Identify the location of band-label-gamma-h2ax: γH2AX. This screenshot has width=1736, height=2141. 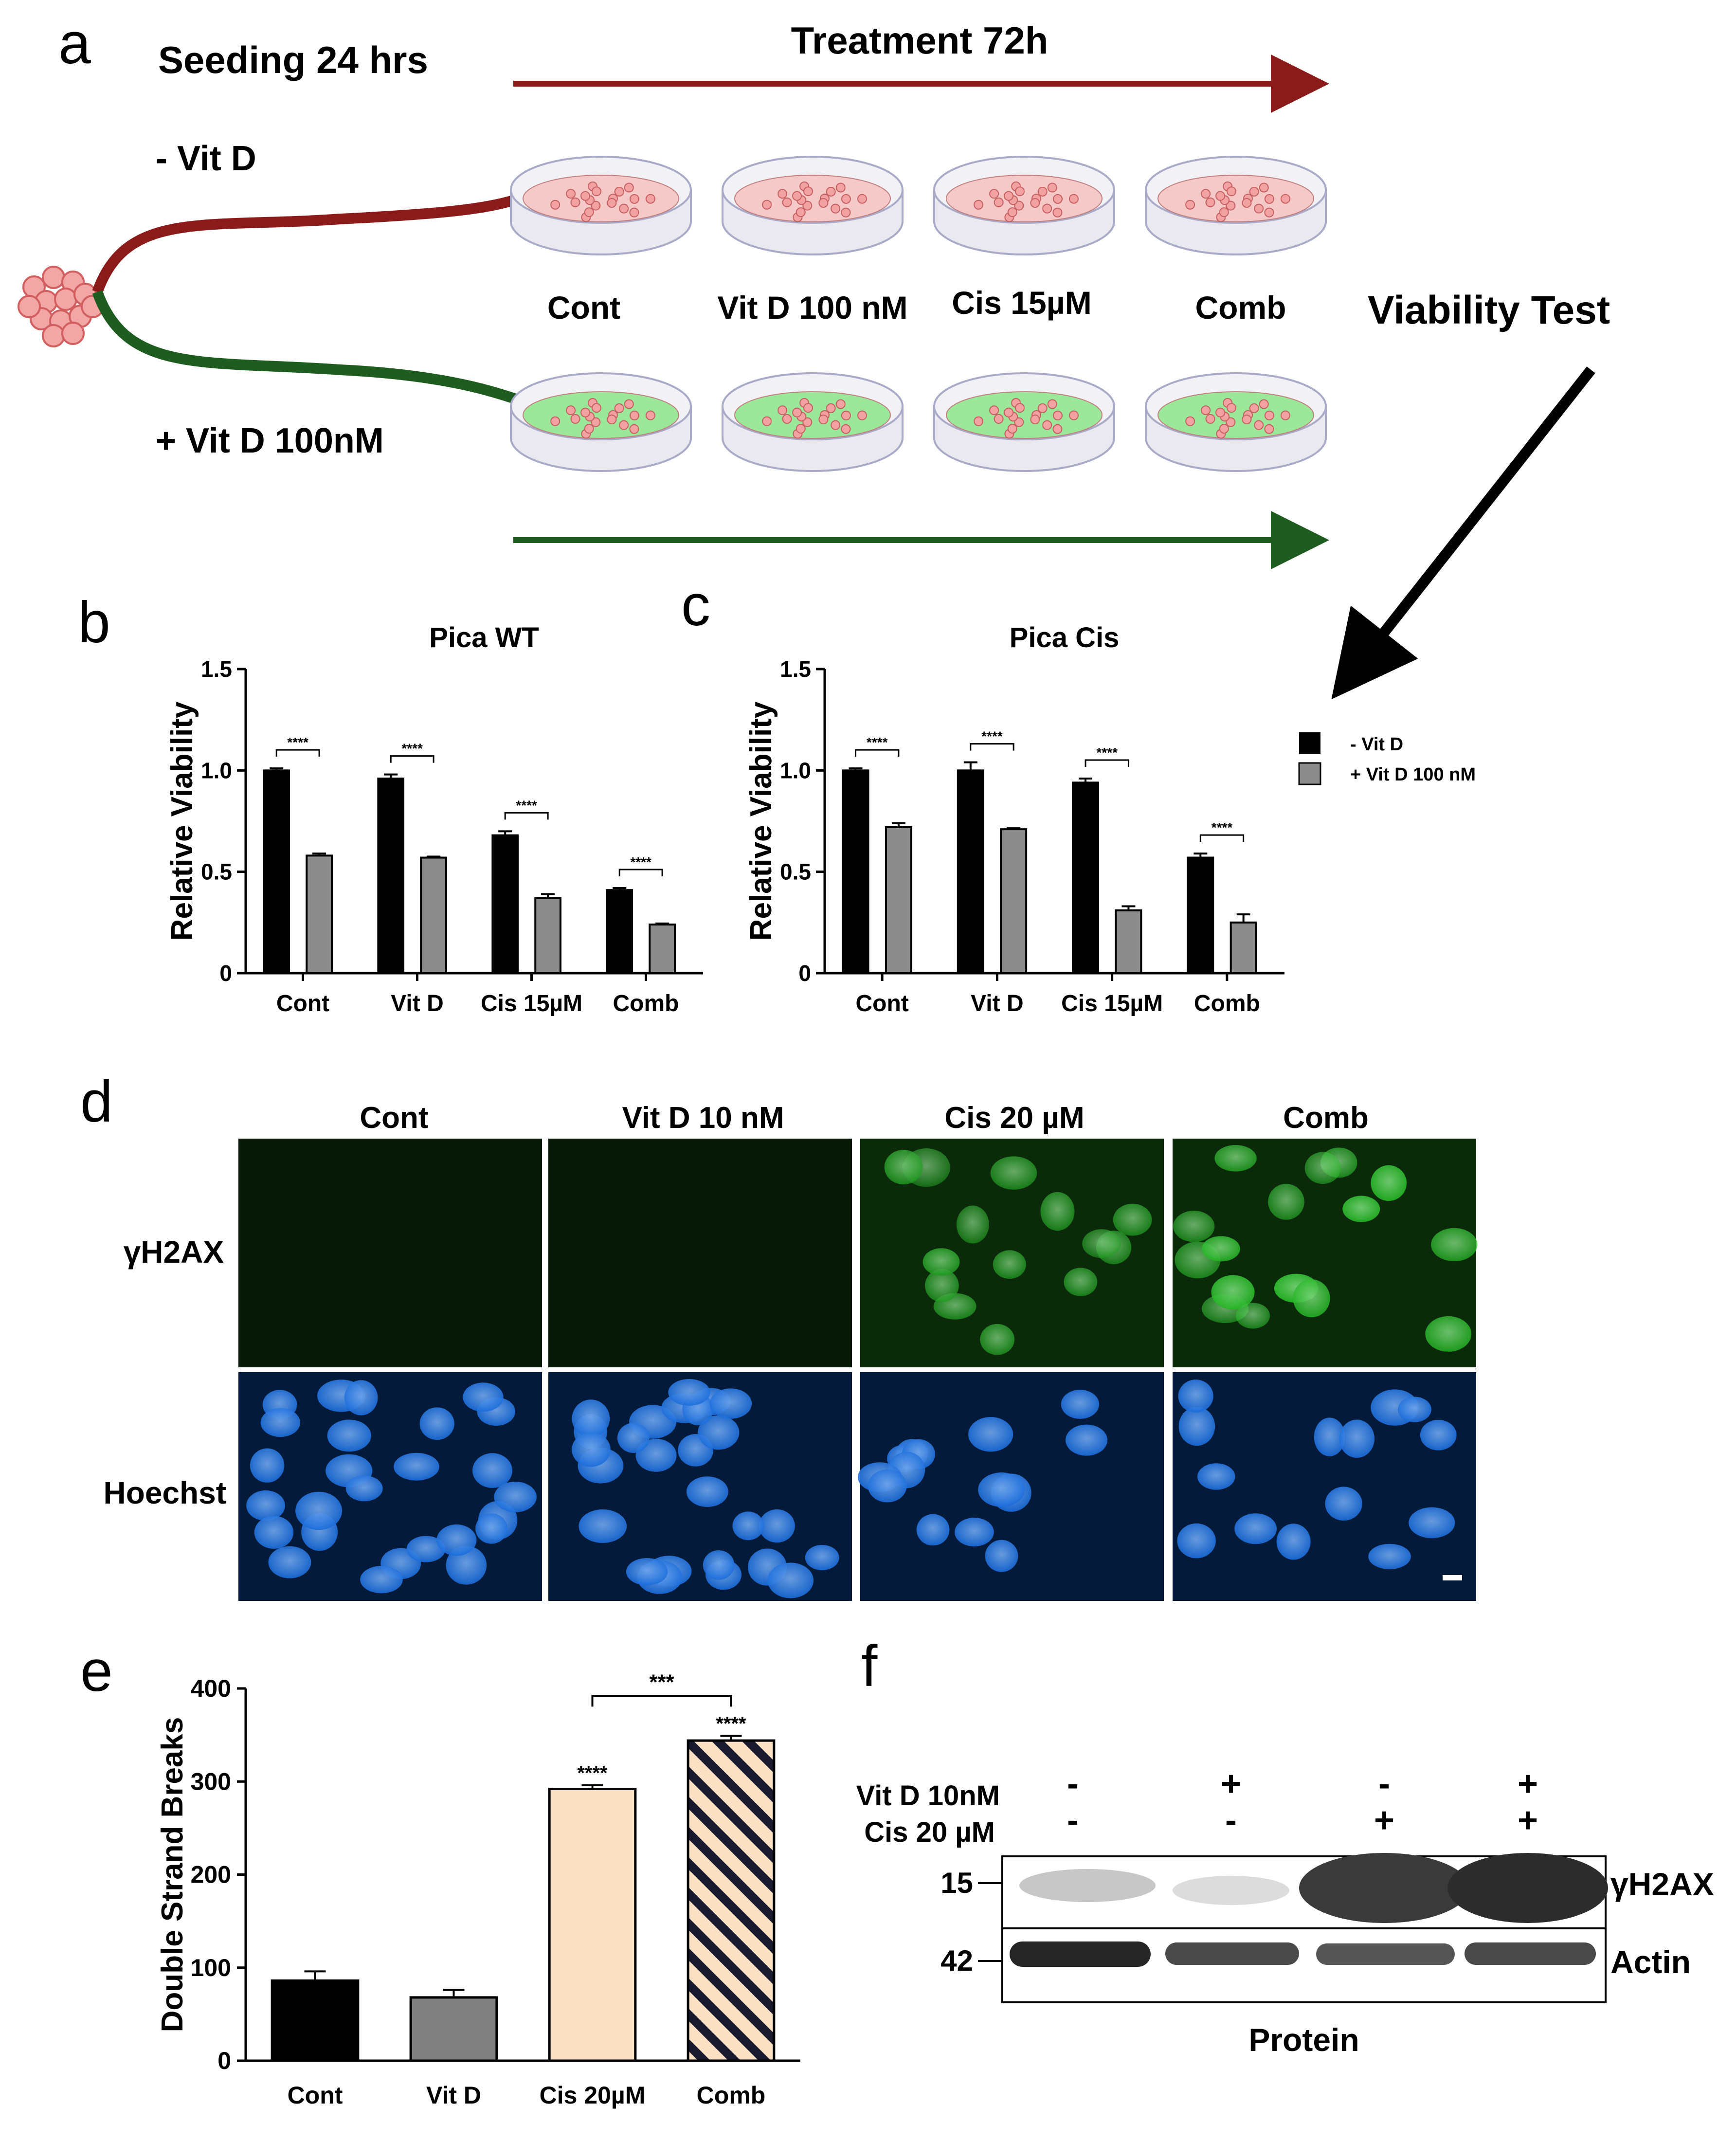
(1662, 1884).